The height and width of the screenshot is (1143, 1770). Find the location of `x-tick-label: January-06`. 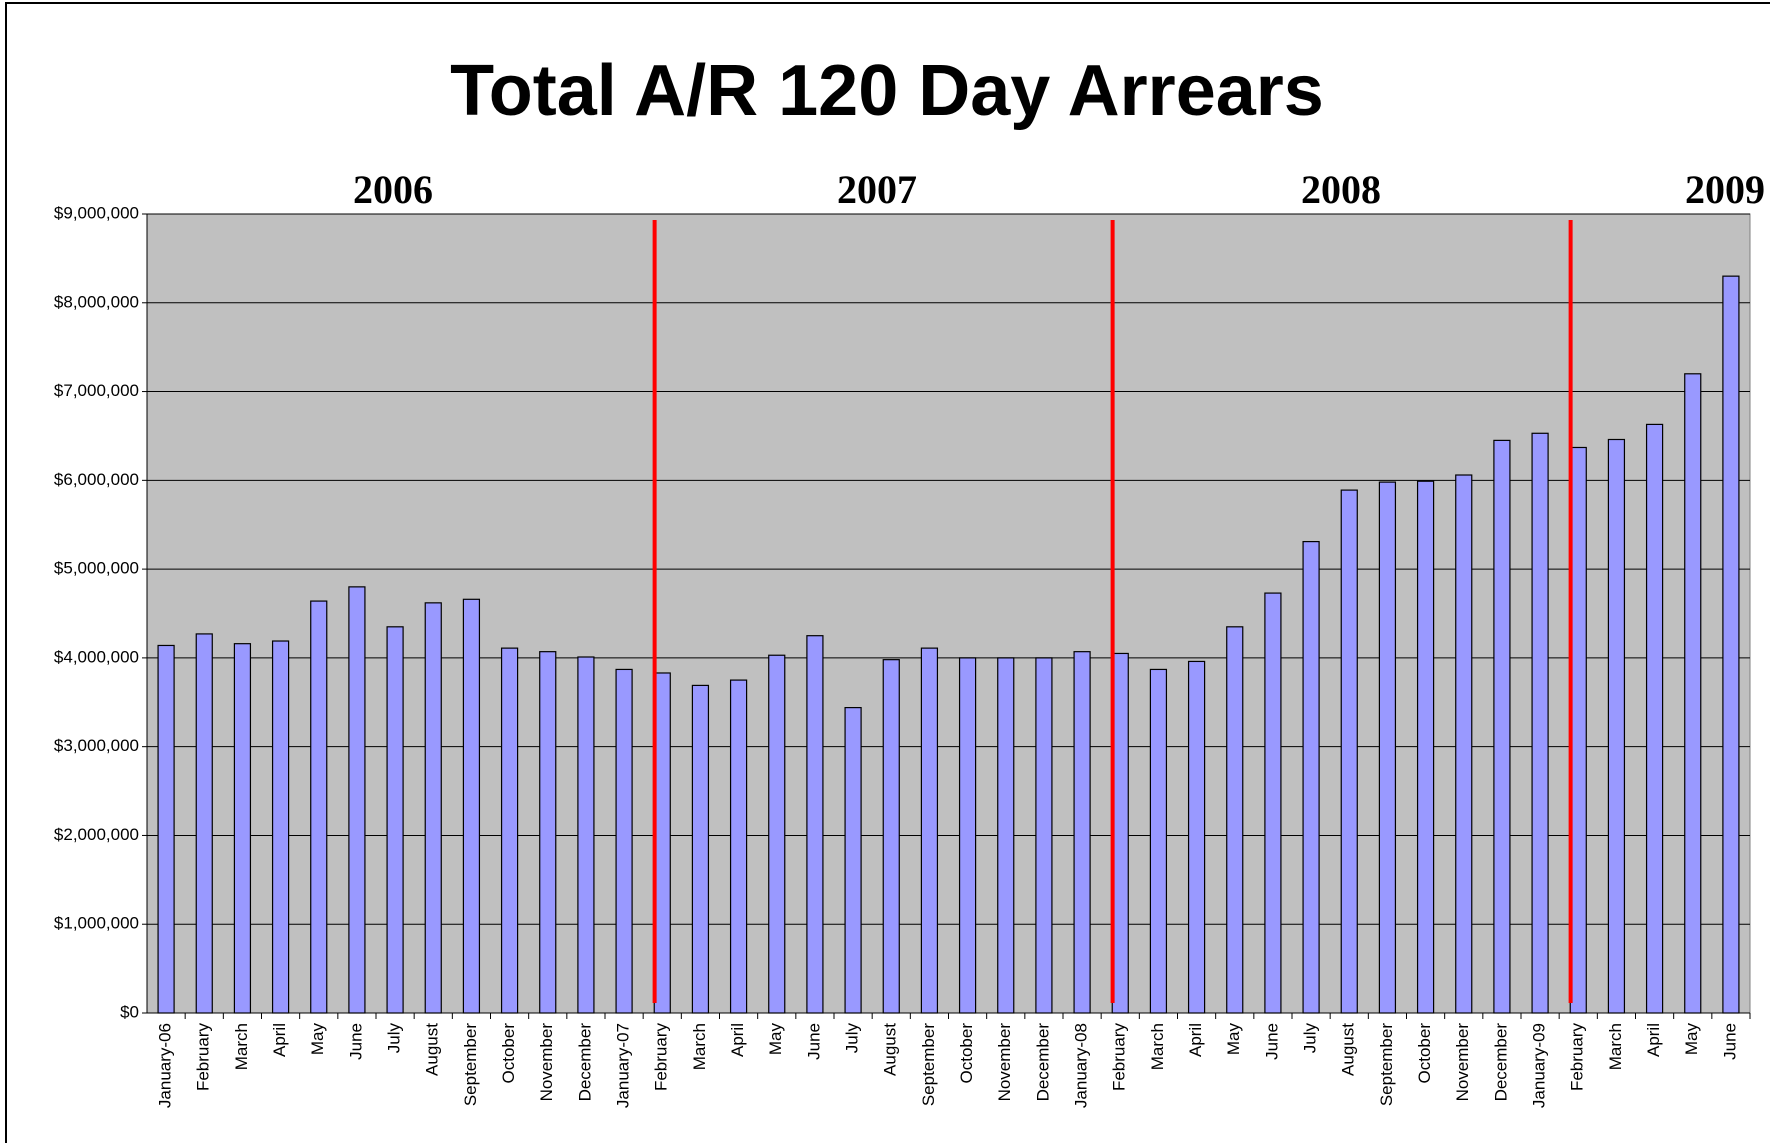

x-tick-label: January-06 is located at coordinates (165, 1065).